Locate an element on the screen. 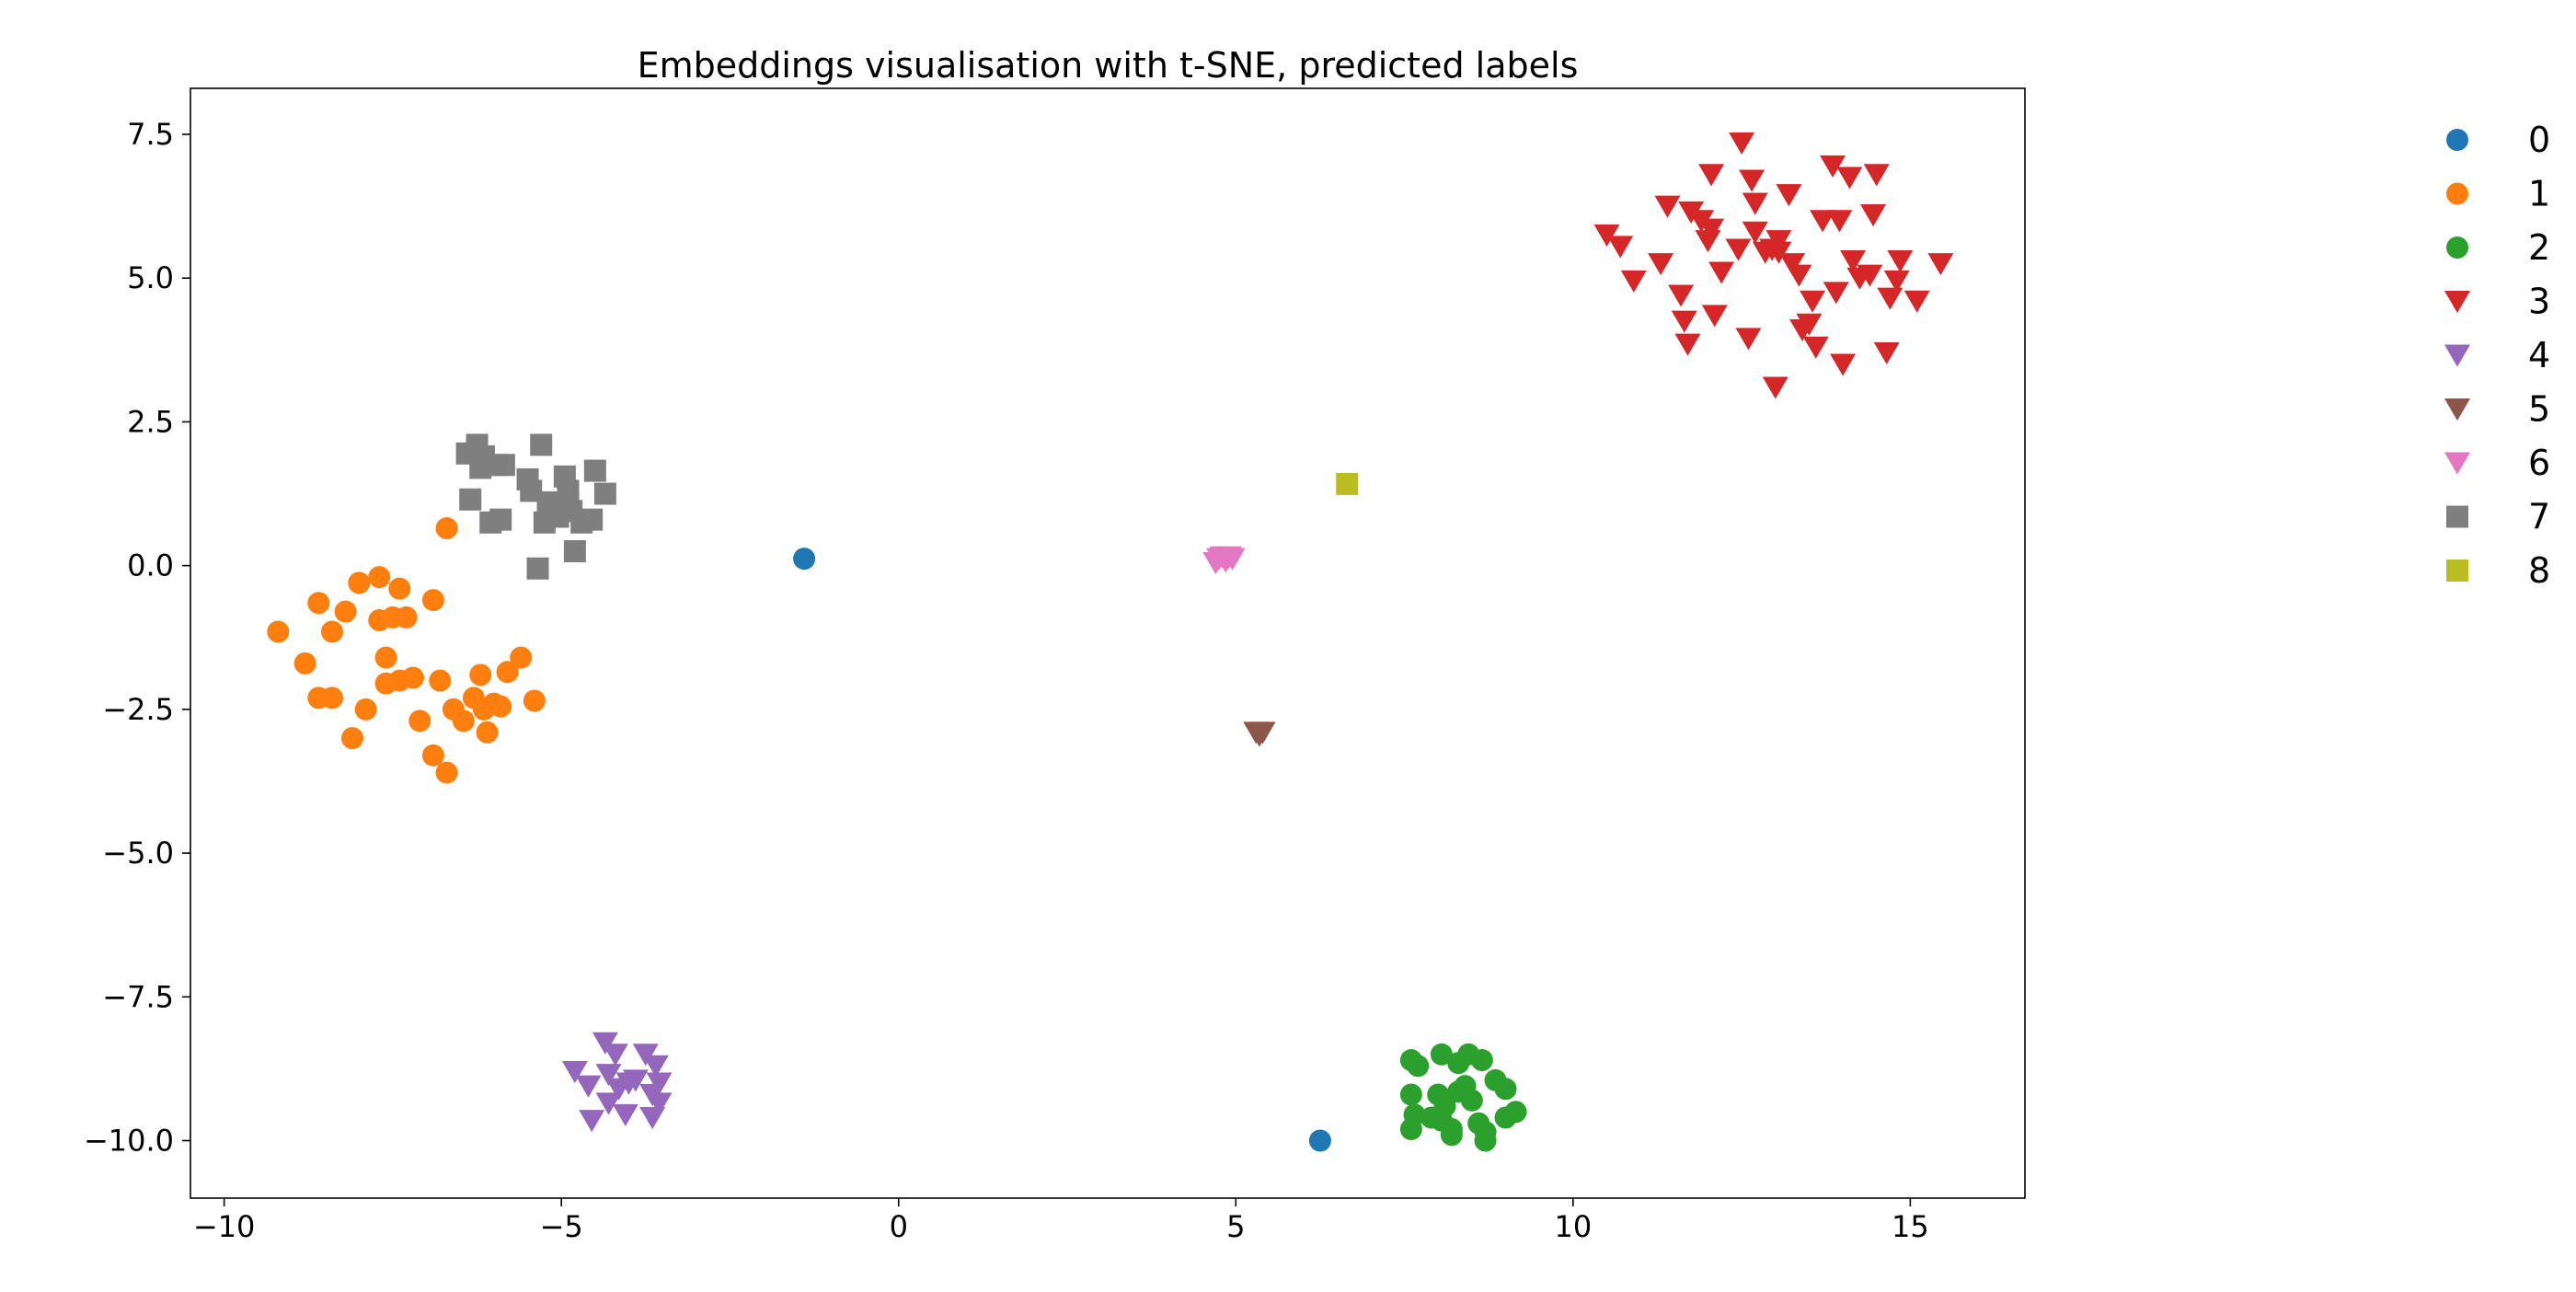 This screenshot has width=2576, height=1292. legend-item-0: 0 is located at coordinates (2498, 140).